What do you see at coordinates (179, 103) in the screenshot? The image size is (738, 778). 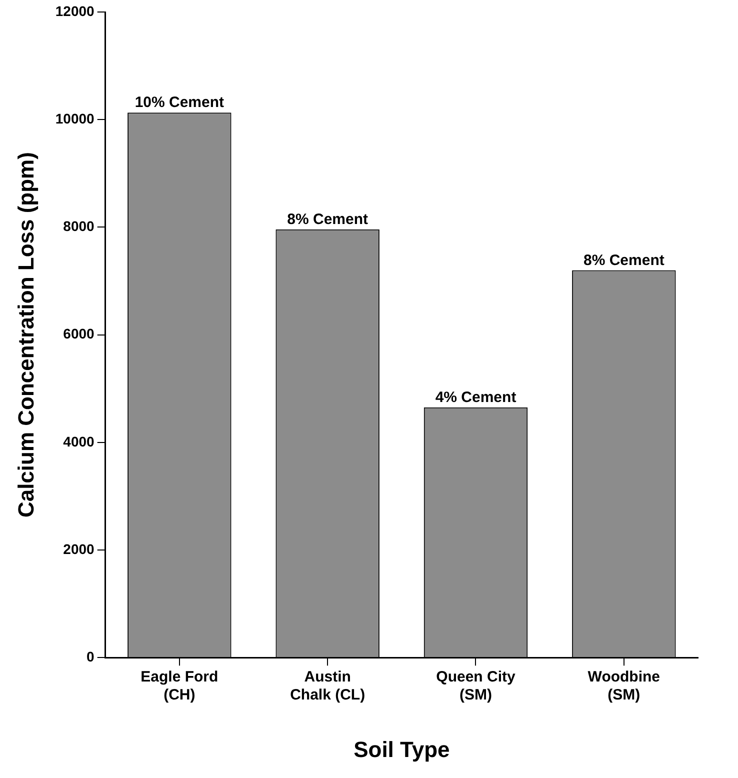 I see `annotation: 10% Cement` at bounding box center [179, 103].